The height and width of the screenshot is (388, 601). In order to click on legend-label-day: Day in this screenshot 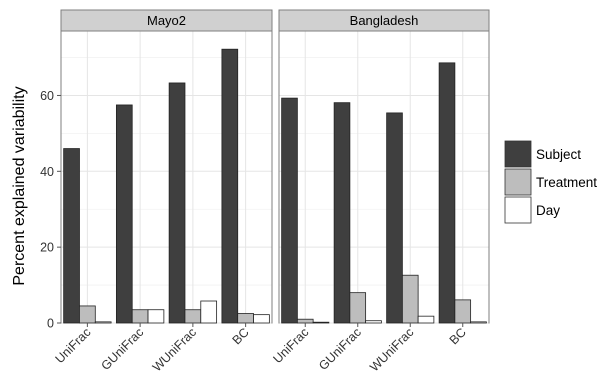, I will do `click(548, 210)`.